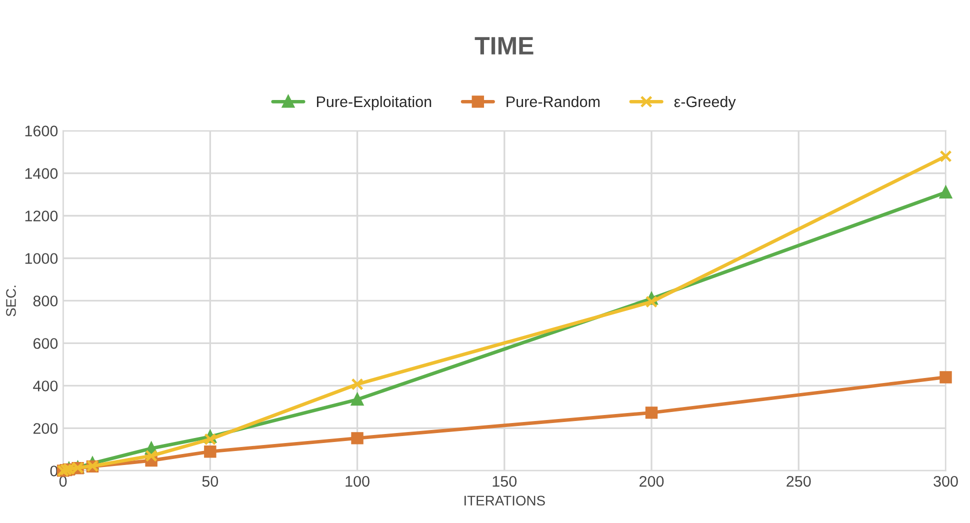  Describe the element at coordinates (45, 428) in the screenshot. I see `y-tick-label: 200` at that location.